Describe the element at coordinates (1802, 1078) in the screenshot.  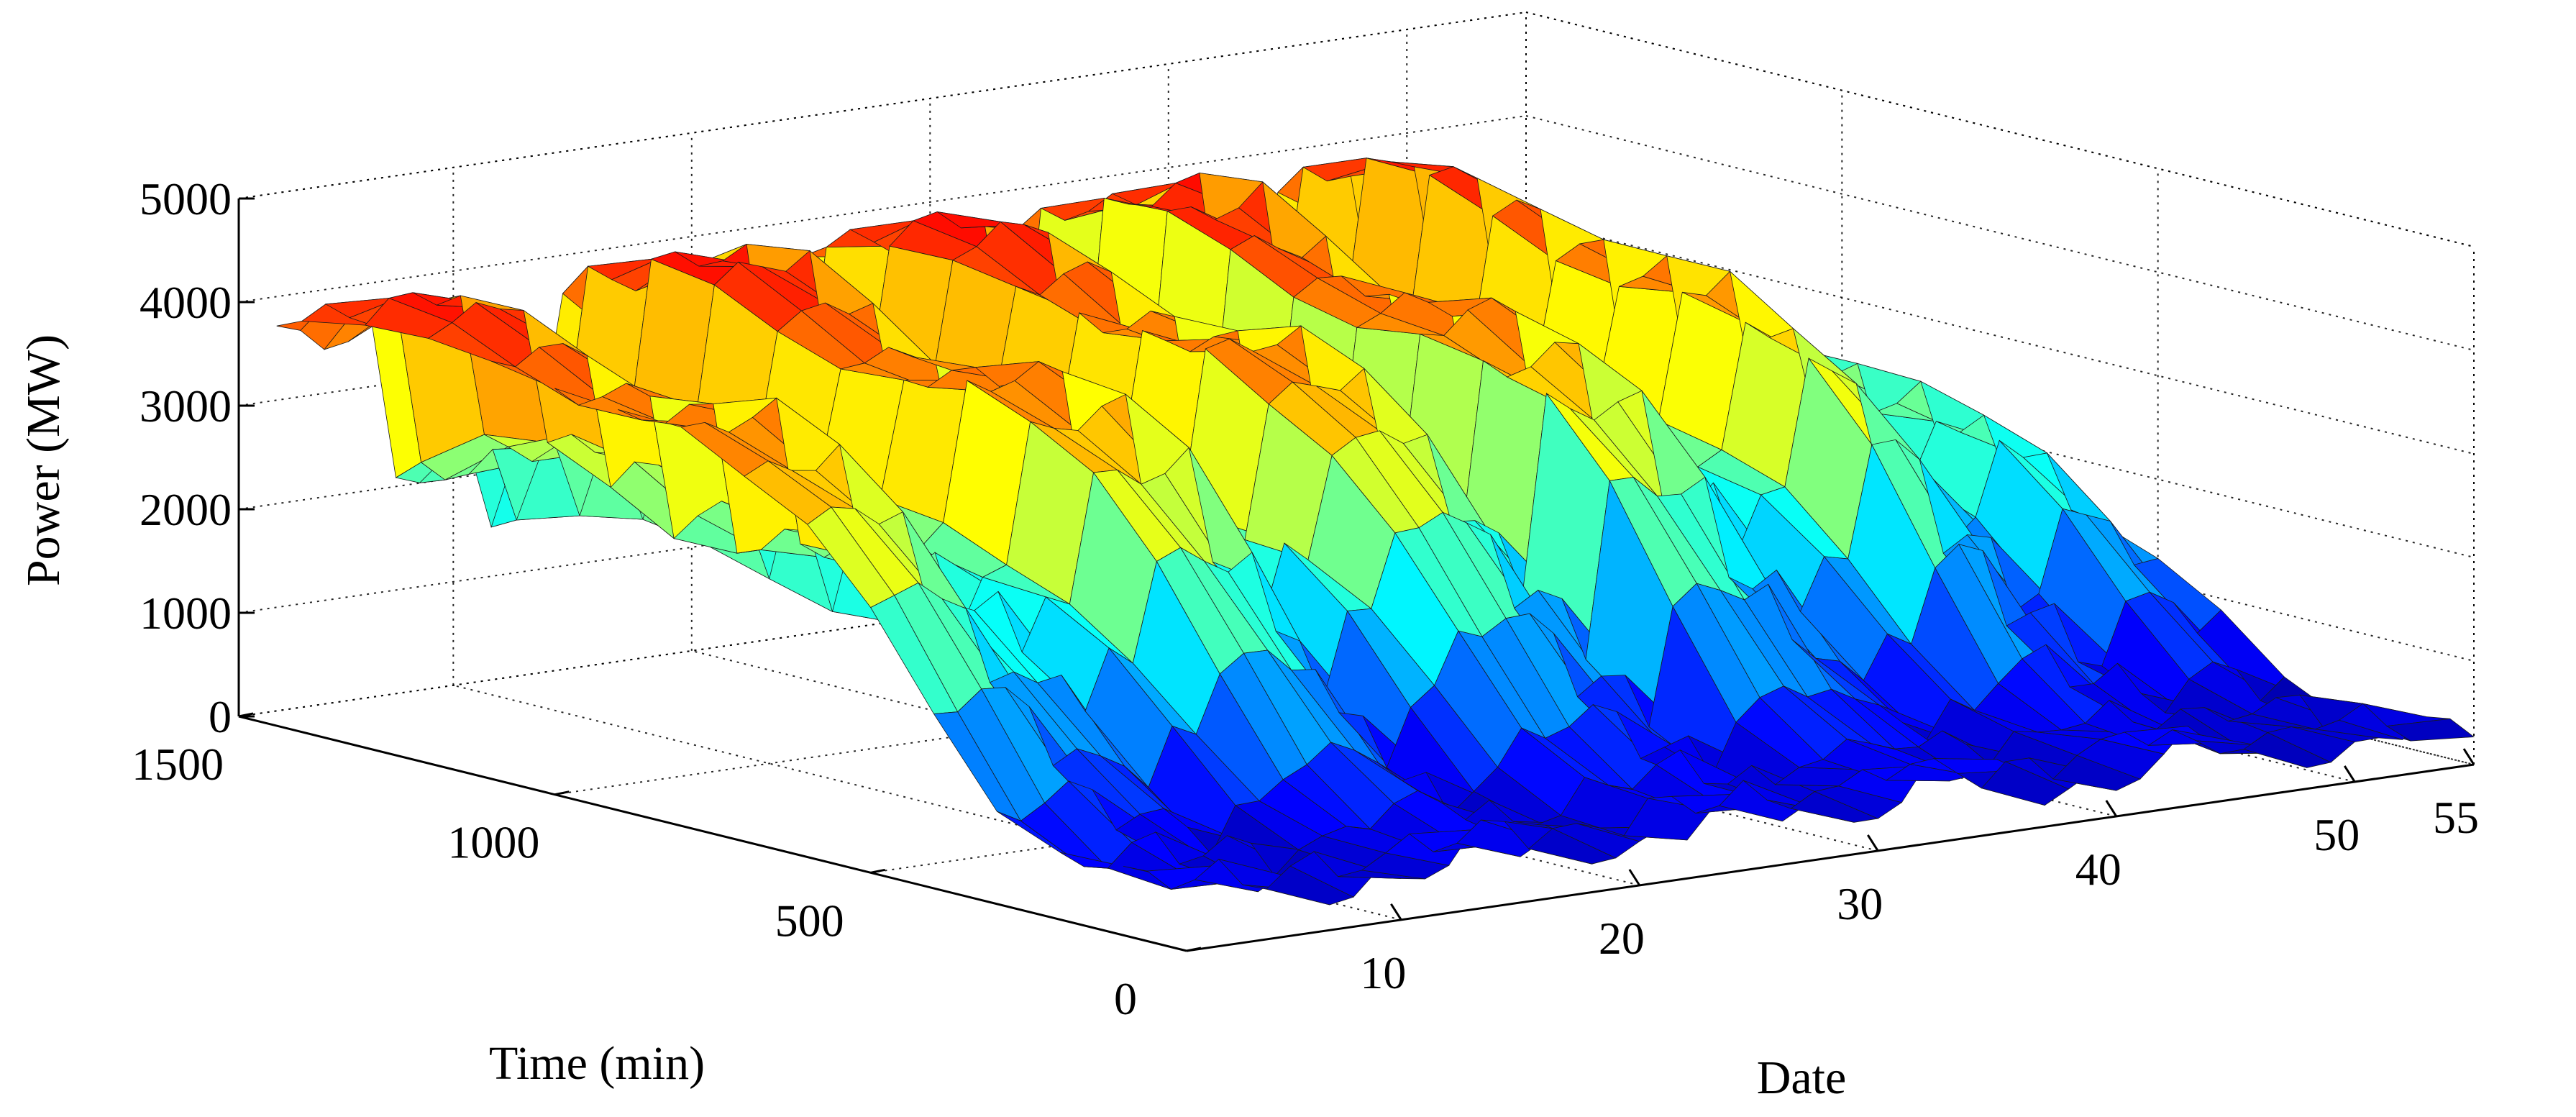
I see `x-axis-title: Date` at that location.